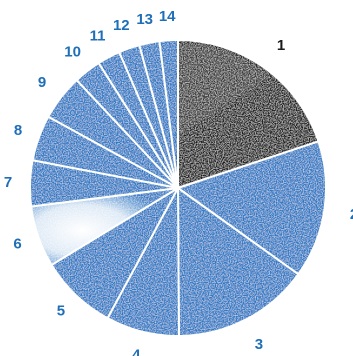 The image size is (353, 356). I want to click on slice-label-2: 2, so click(351, 214).